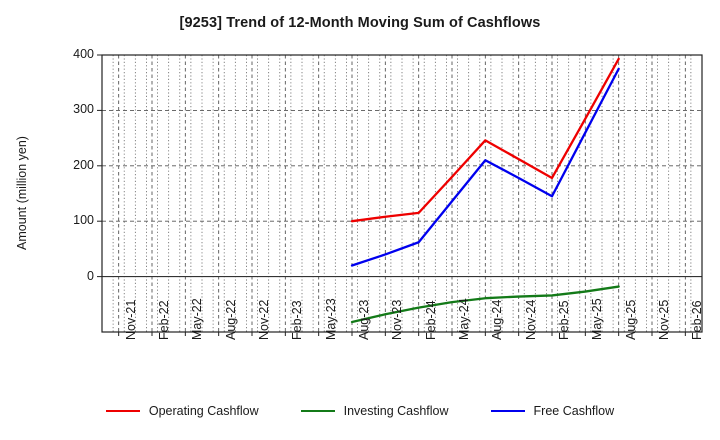 This screenshot has height=440, width=720. What do you see at coordinates (130, 319) in the screenshot?
I see `x-tick-label: Nov-21` at bounding box center [130, 319].